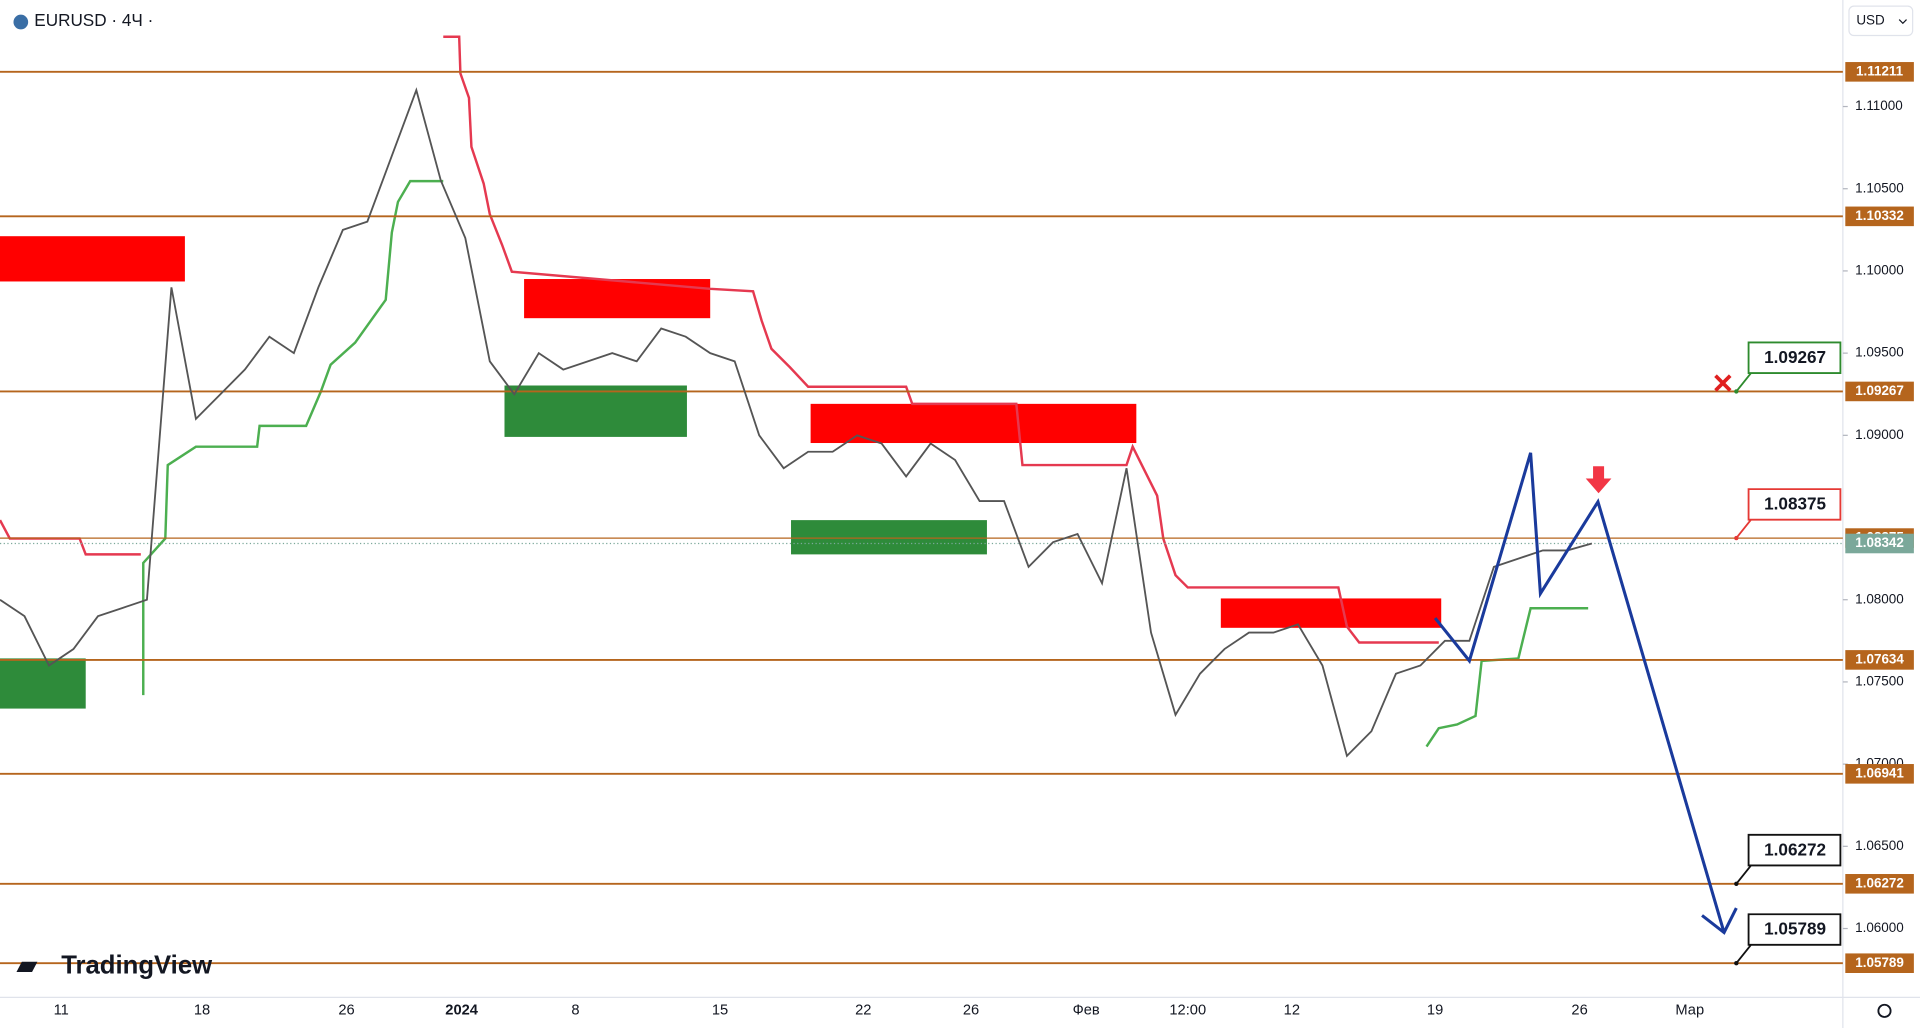  What do you see at coordinates (1879, 105) in the screenshot?
I see `axis-tick-label: 1.11000` at bounding box center [1879, 105].